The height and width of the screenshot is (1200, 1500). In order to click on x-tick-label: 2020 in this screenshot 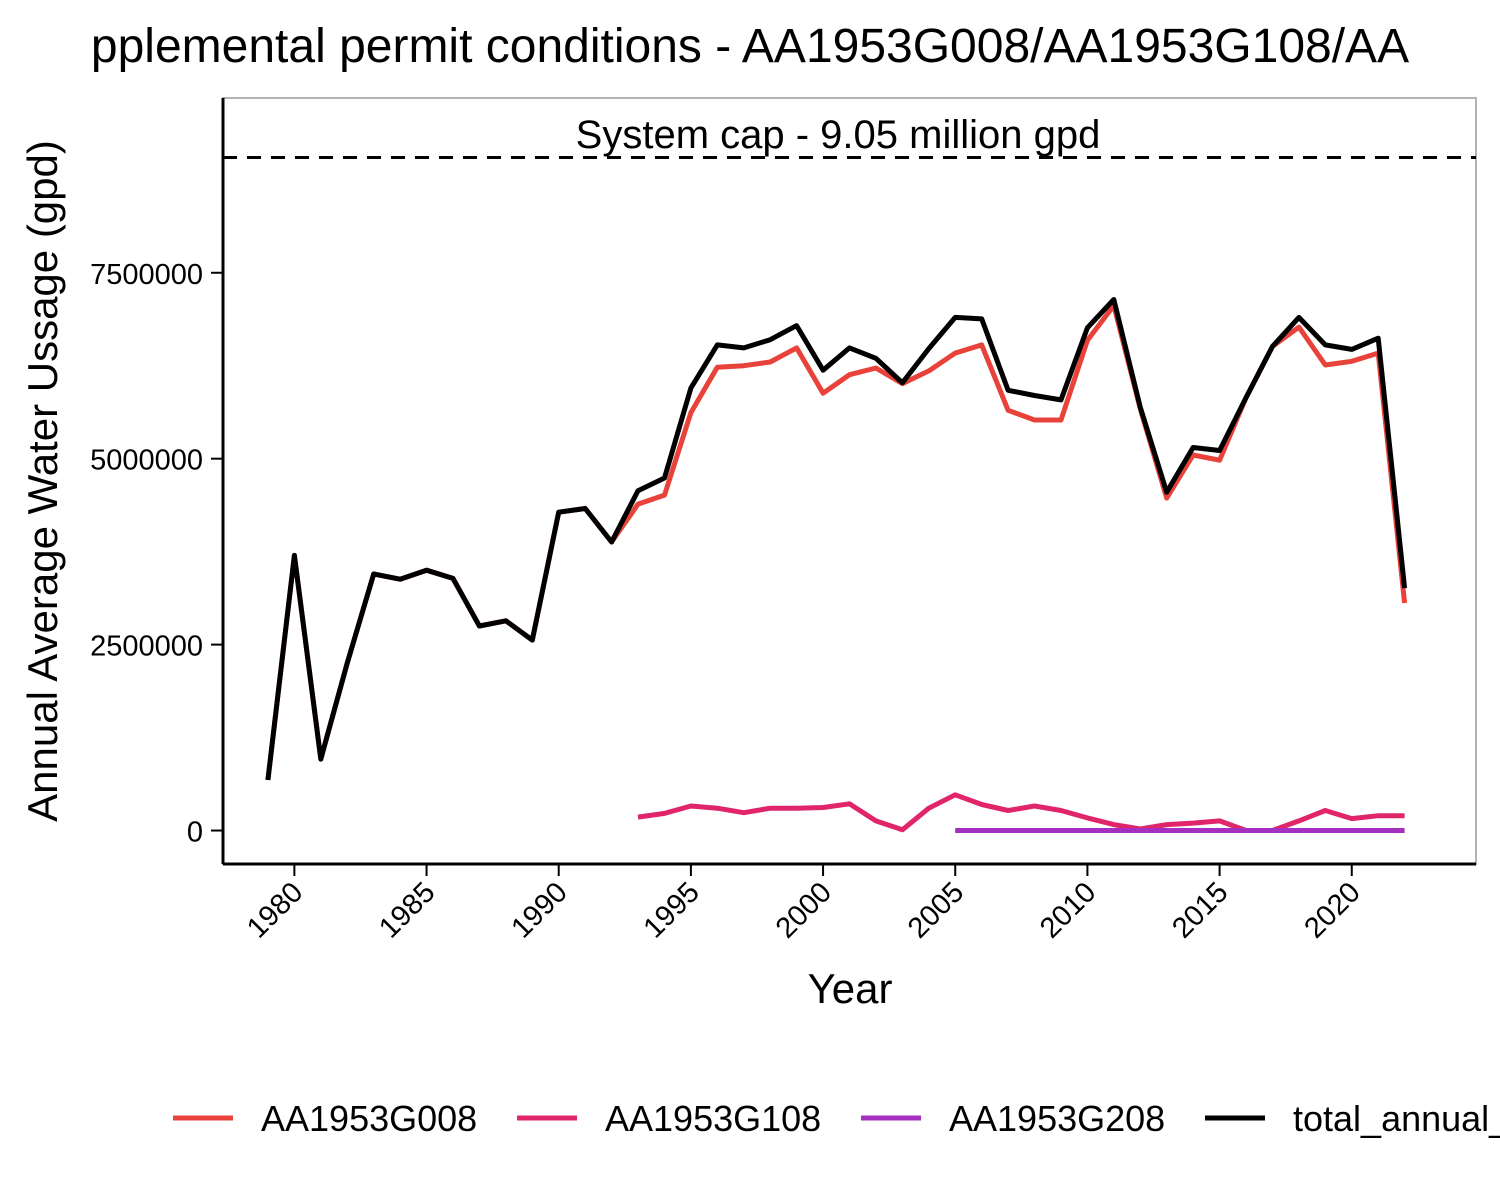, I will do `click(1332, 910)`.